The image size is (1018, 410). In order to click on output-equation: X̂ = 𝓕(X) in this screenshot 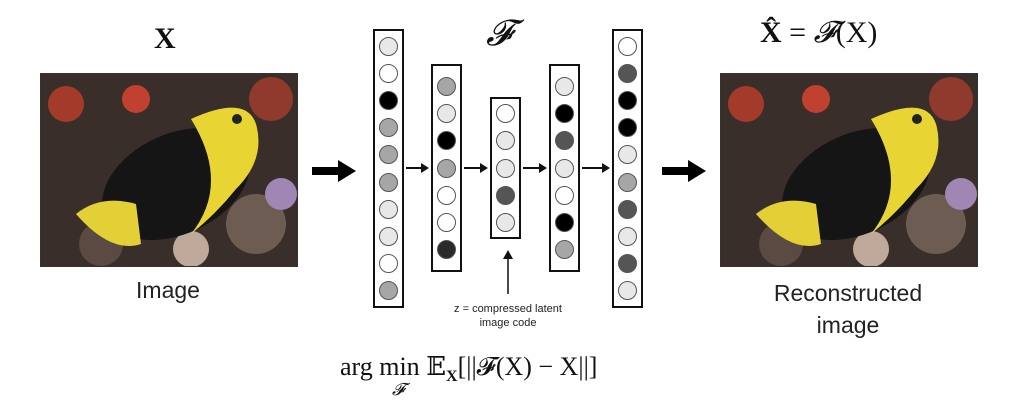, I will do `click(818, 33)`.